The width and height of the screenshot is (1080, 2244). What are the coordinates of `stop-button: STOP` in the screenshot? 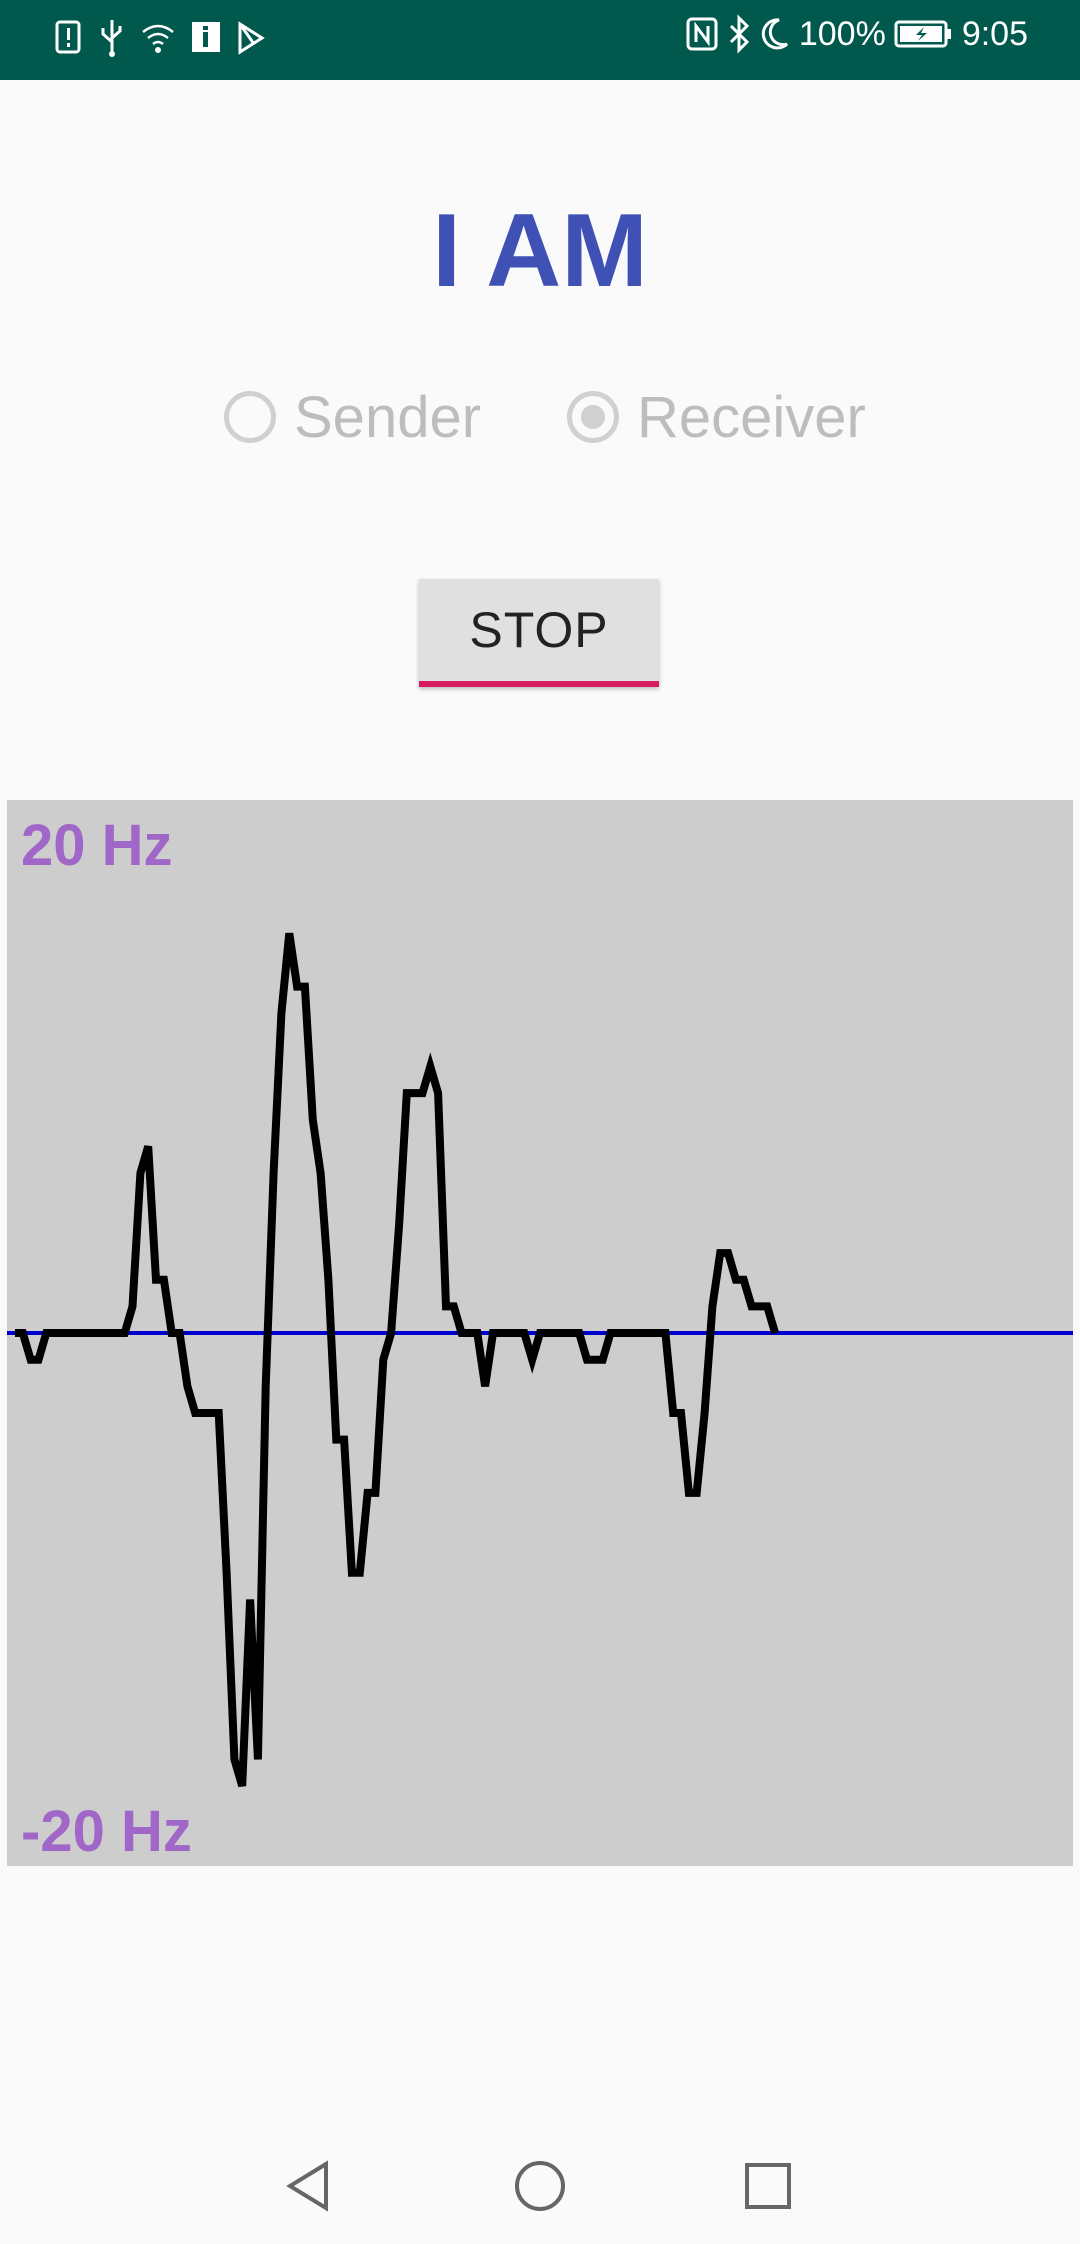 It's located at (539, 633).